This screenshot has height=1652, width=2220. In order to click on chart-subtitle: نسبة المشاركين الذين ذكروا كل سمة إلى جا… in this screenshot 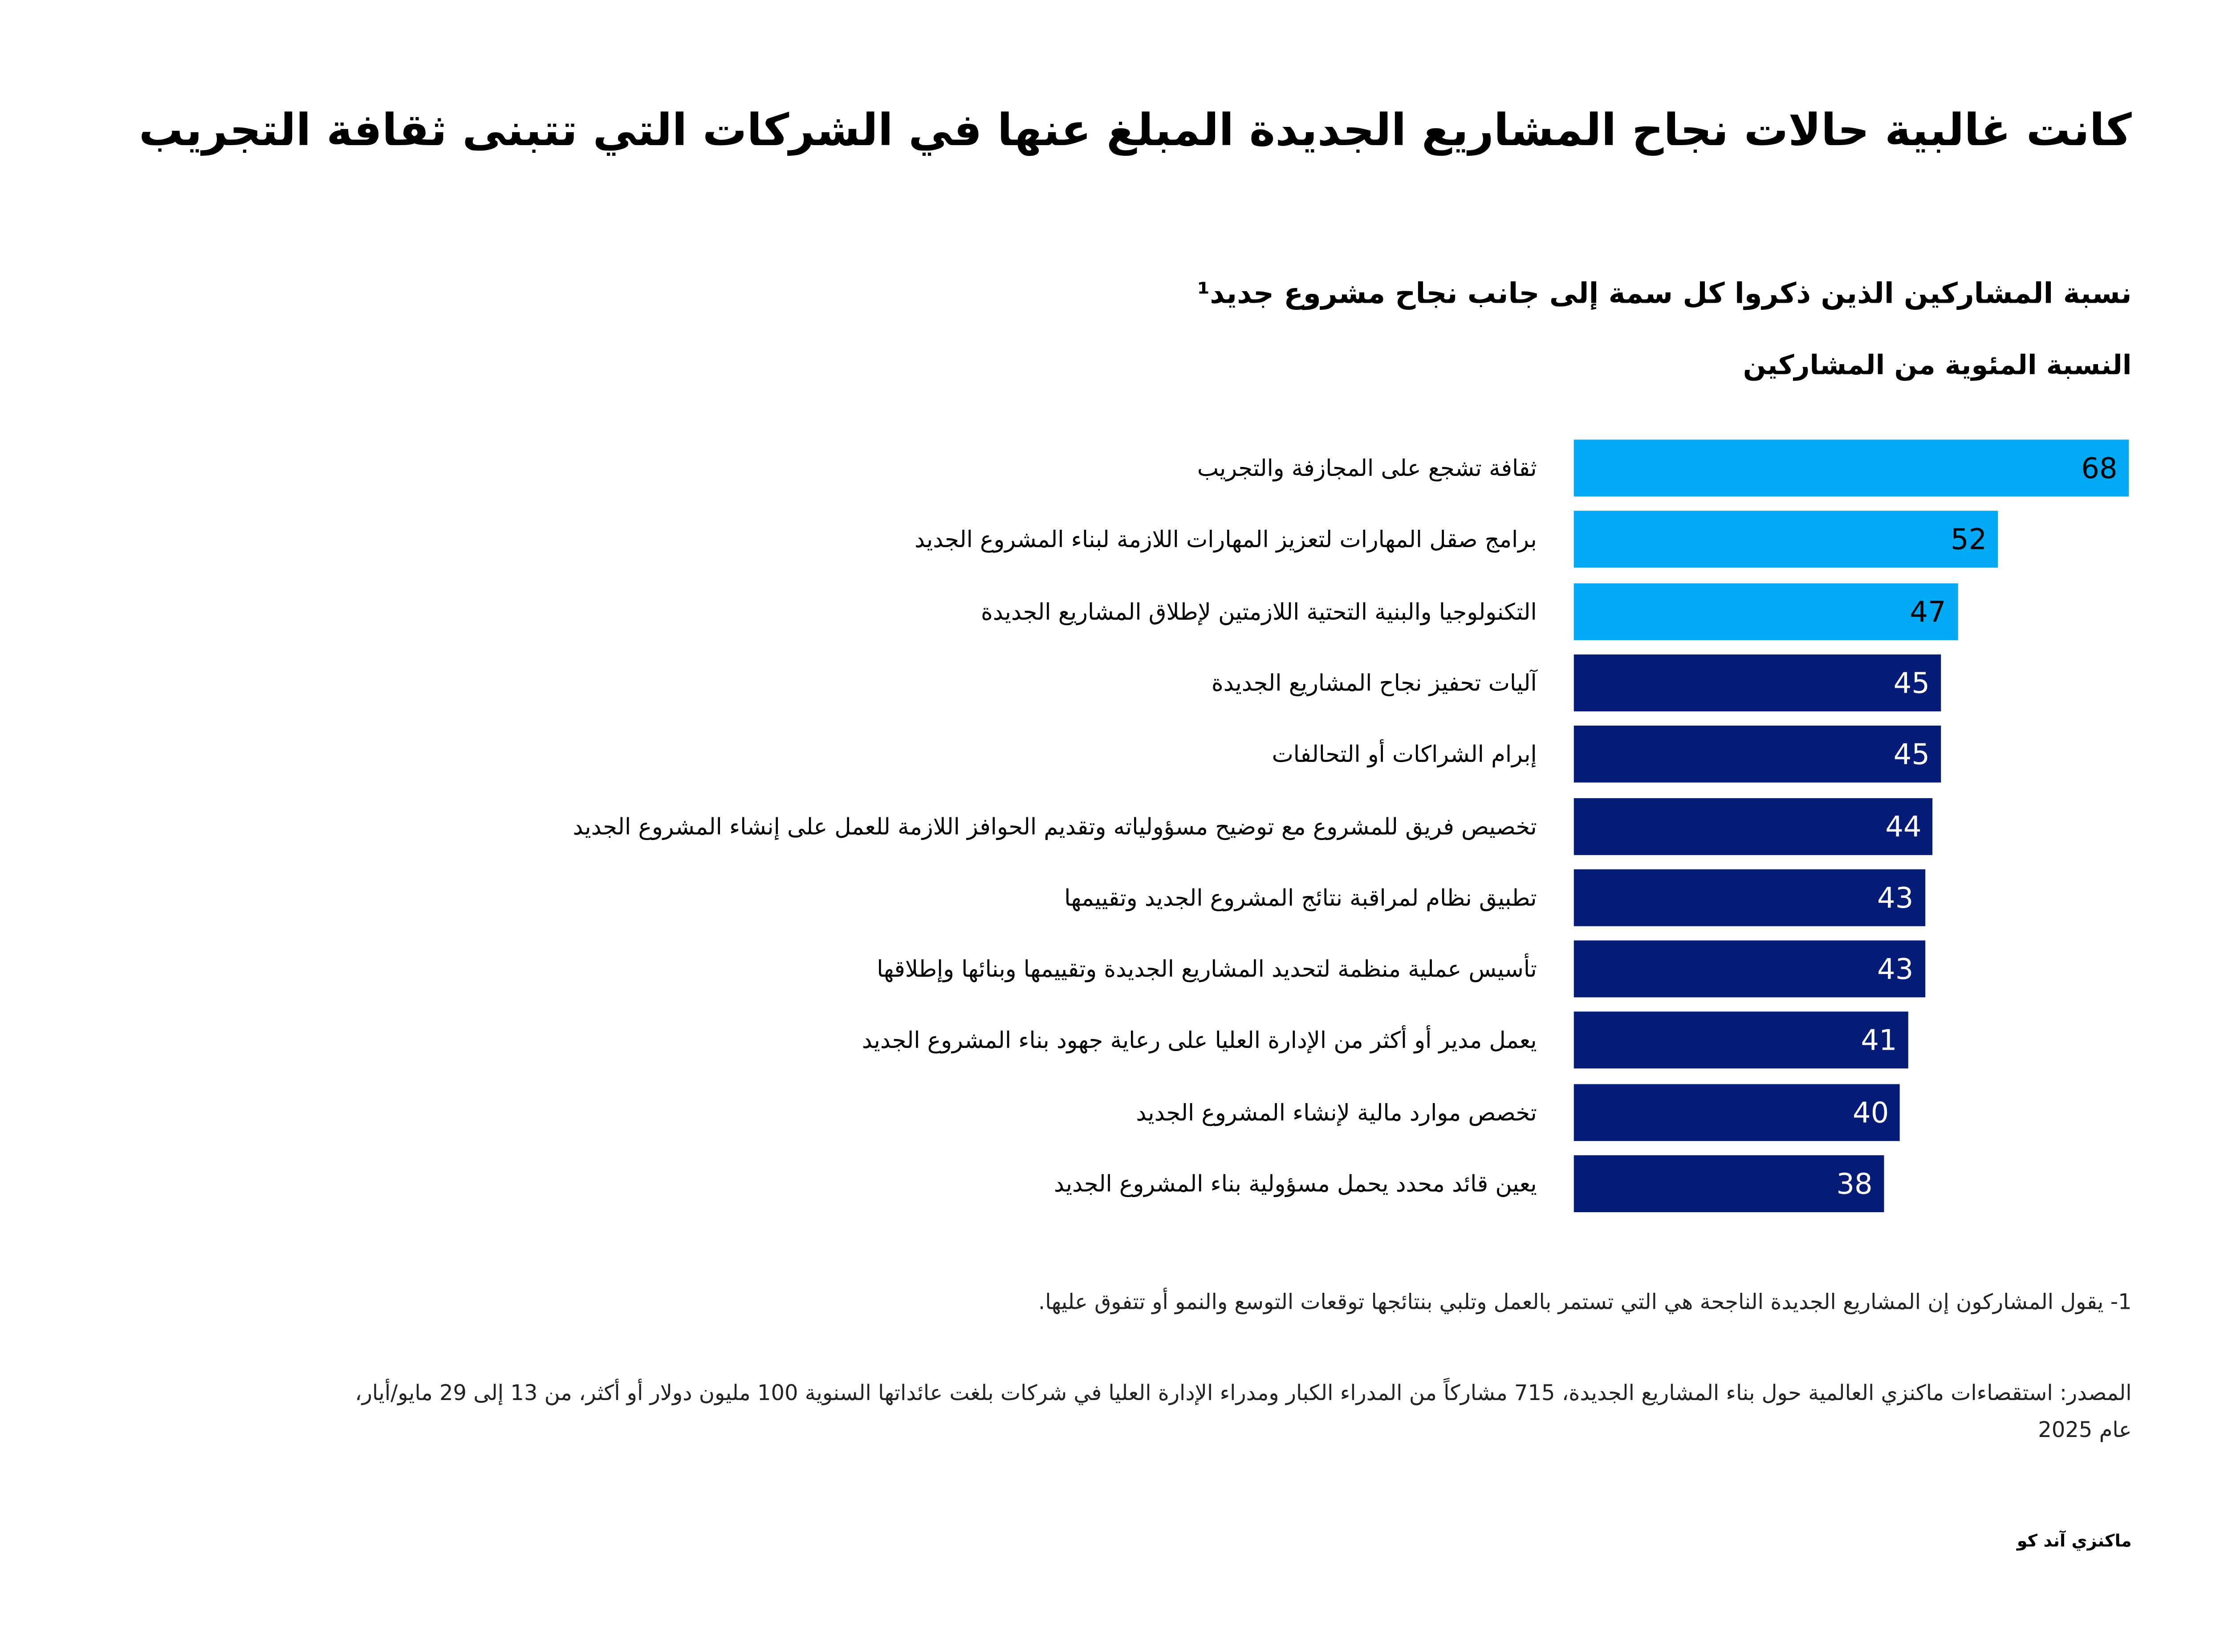, I will do `click(1664, 293)`.